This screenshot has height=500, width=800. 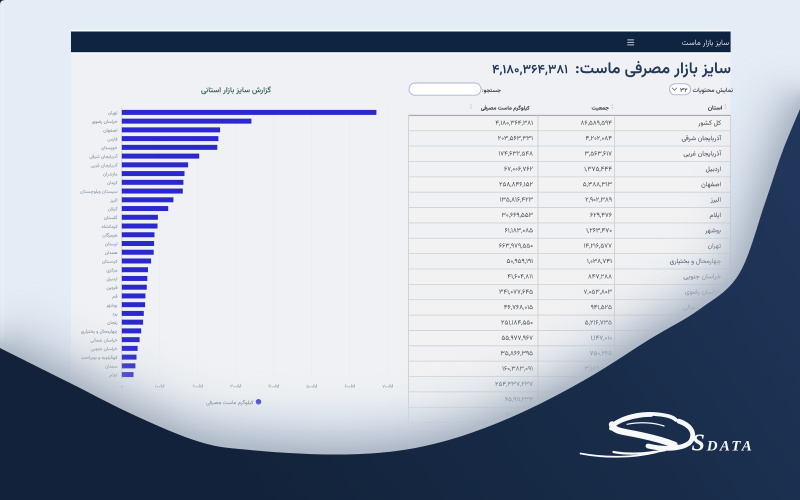 I want to click on svg-text: S, so click(x=698, y=443).